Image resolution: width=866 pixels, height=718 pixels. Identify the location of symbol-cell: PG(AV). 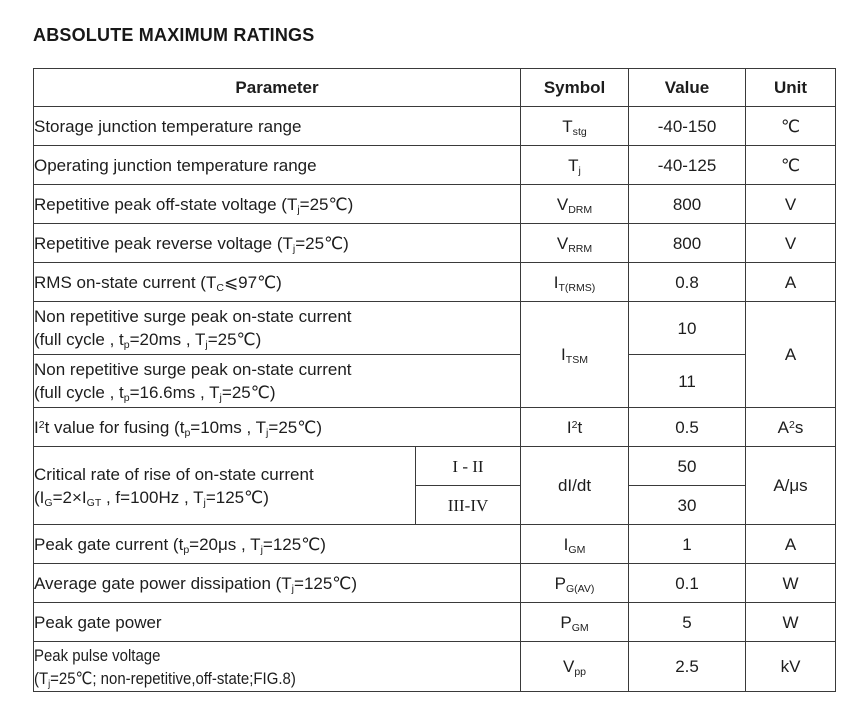
(575, 583).